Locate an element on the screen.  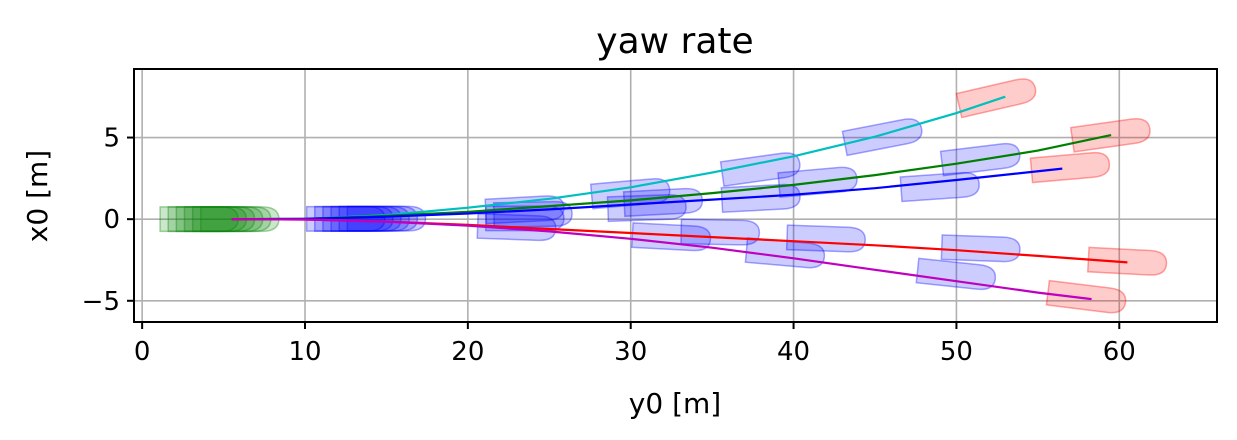
y-tick-label: 0 is located at coordinates (111, 220).